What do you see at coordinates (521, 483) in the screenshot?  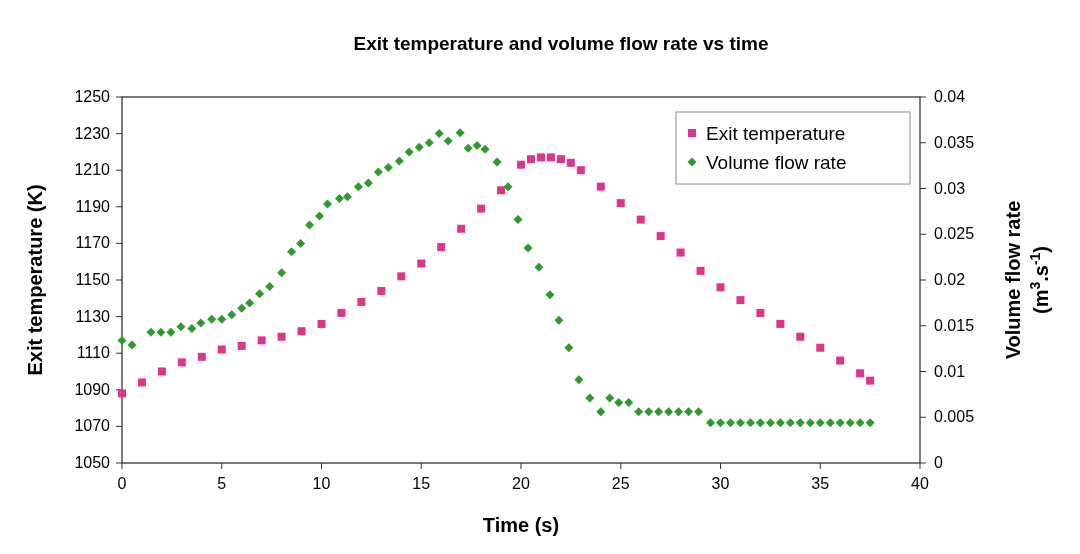 I see `x-tick-label: 20` at bounding box center [521, 483].